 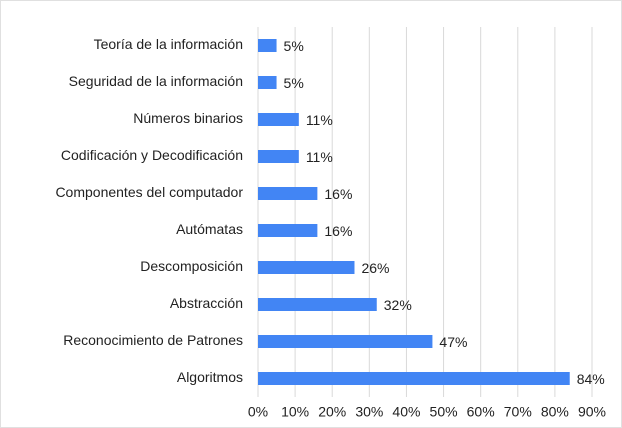 I want to click on y-tick-label: Algoritmos, so click(x=210, y=377).